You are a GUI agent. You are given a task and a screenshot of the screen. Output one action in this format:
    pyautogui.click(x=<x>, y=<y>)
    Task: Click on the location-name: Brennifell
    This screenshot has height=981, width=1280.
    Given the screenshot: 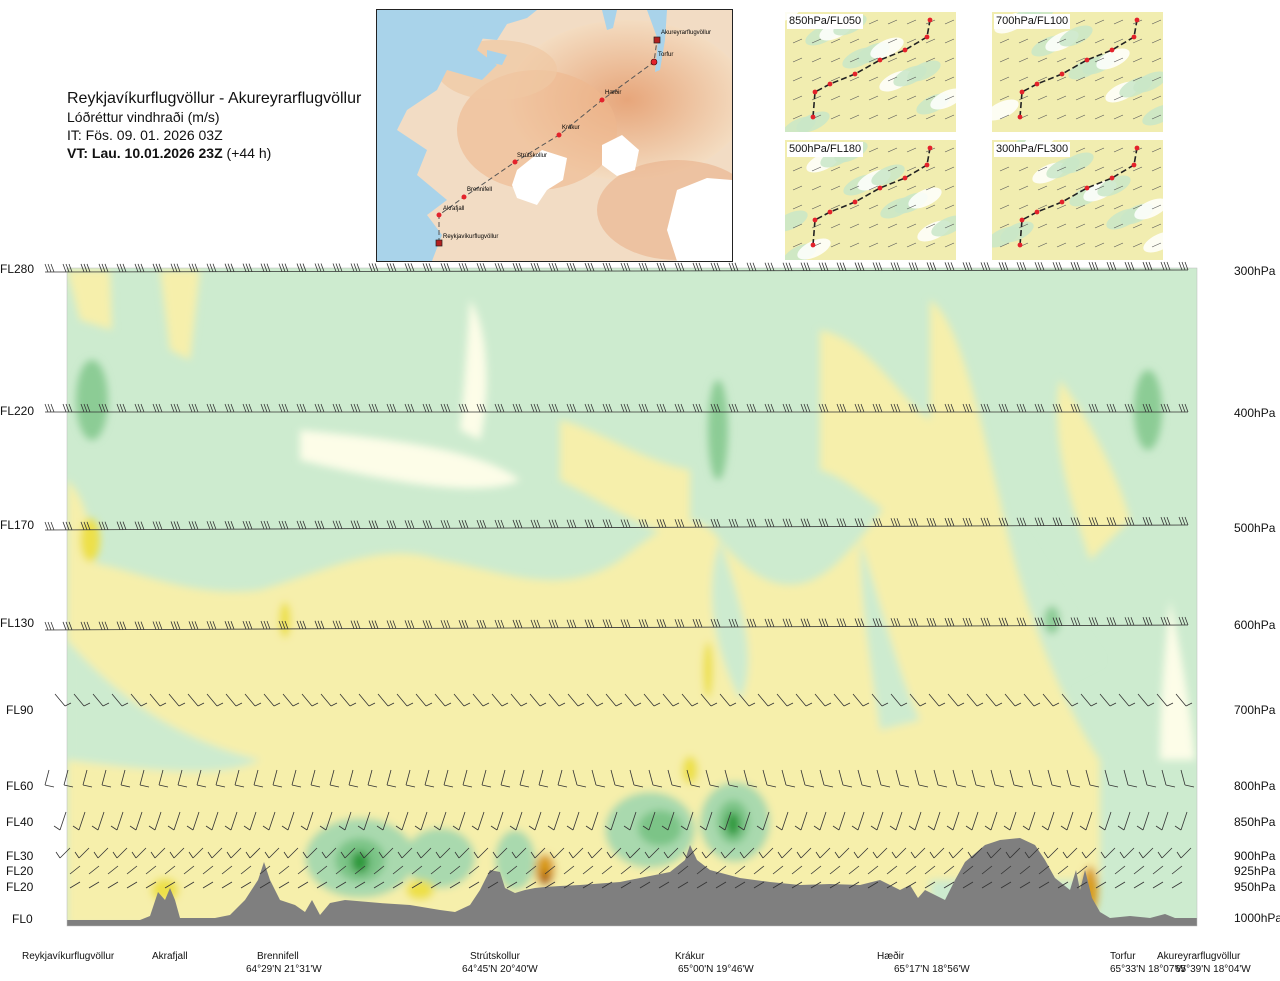 What is the action you would take?
    pyautogui.click(x=278, y=956)
    